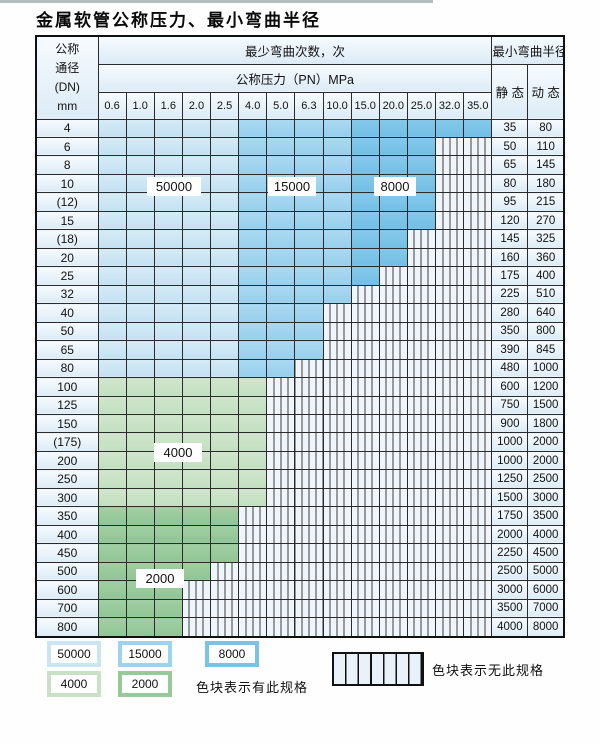 The height and width of the screenshot is (743, 600). Describe the element at coordinates (365, 105) in the screenshot. I see `pressure-col-header: 15.0` at that location.